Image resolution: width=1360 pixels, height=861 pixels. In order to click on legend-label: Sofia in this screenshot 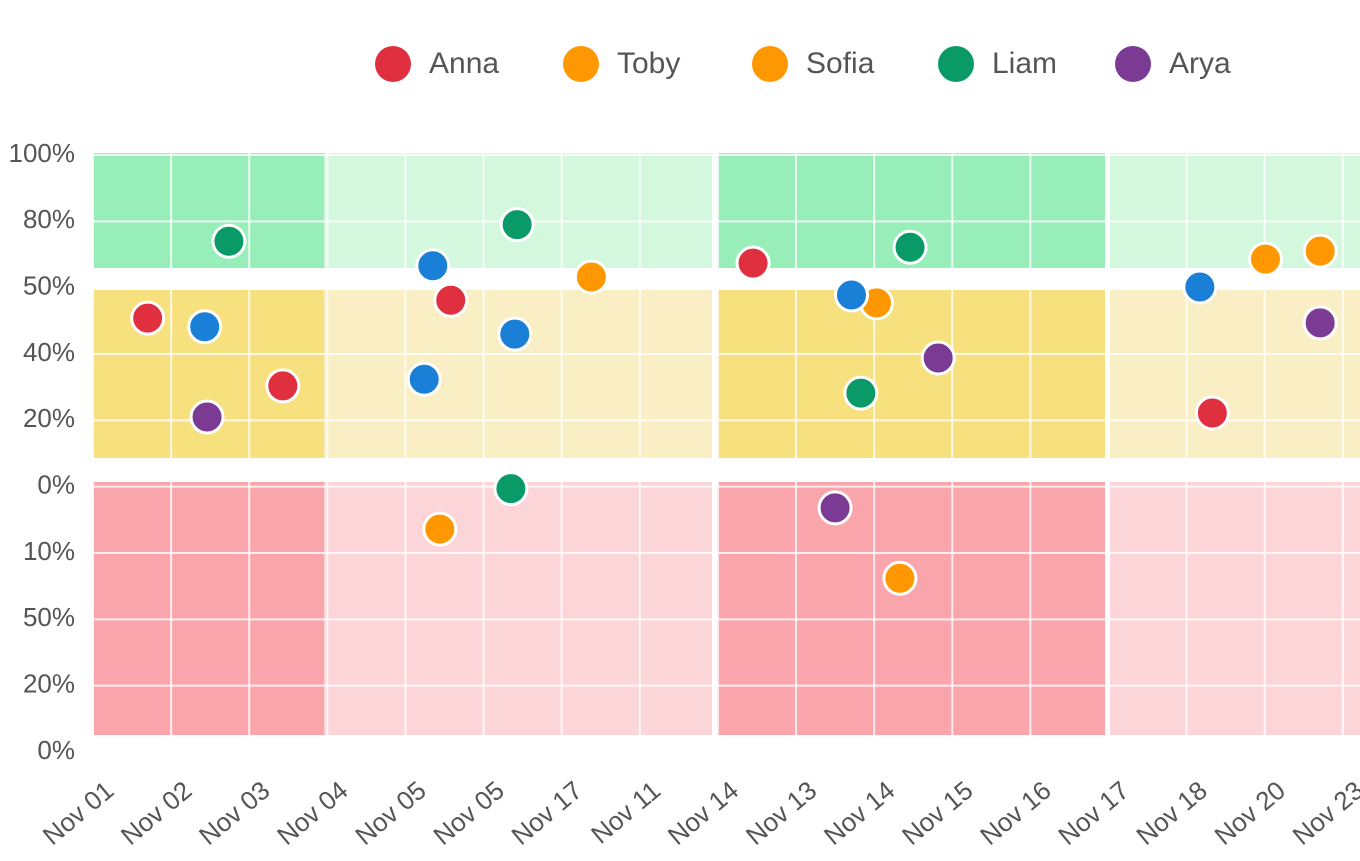, I will do `click(840, 63)`.